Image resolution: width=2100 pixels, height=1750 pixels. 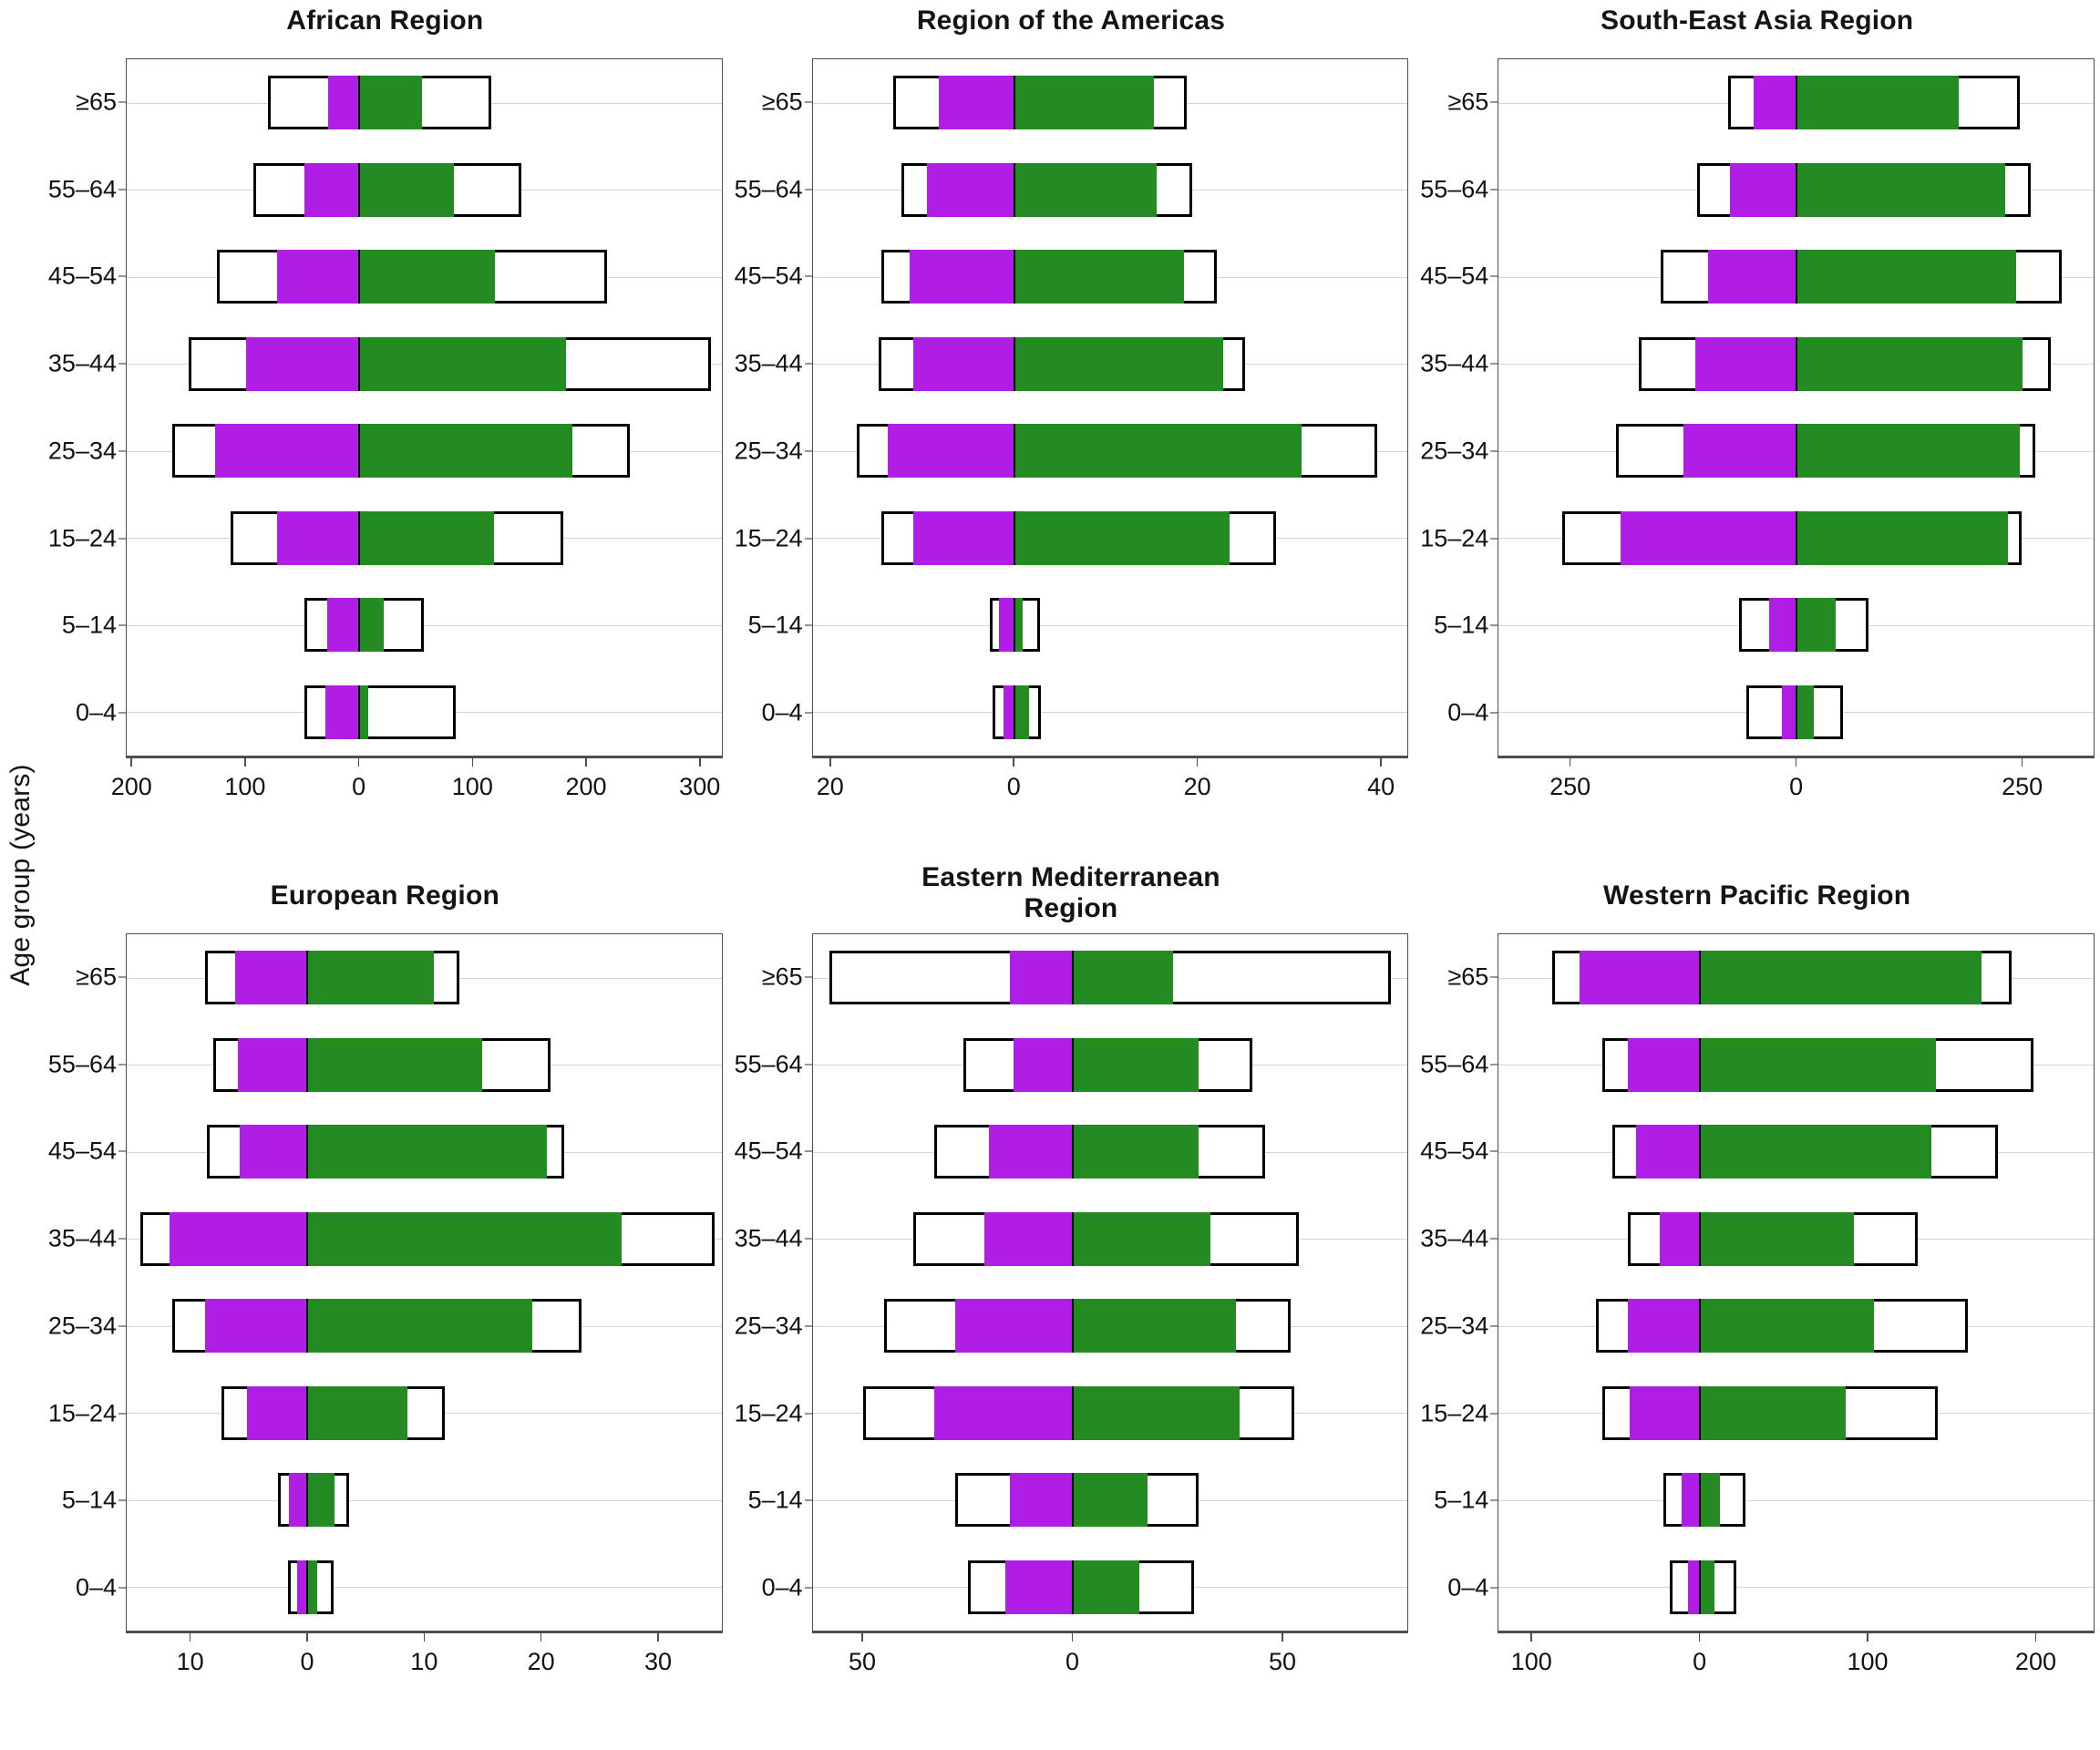 I want to click on x-axis: 10 0 10 20 30, so click(x=425, y=1671).